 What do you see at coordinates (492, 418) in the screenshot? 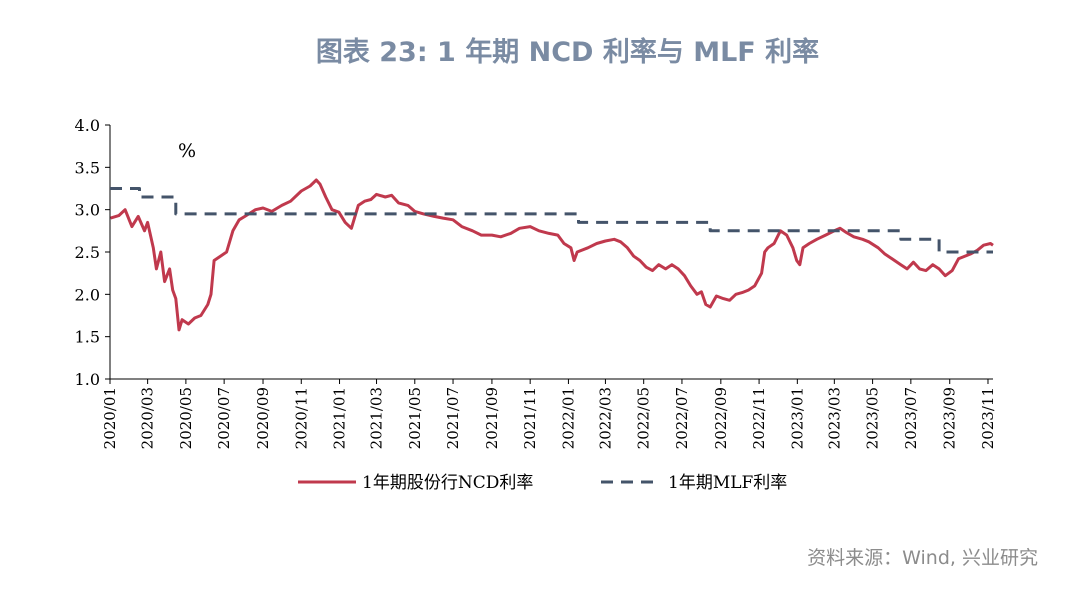
I see `x-tick-label: 2021/09` at bounding box center [492, 418].